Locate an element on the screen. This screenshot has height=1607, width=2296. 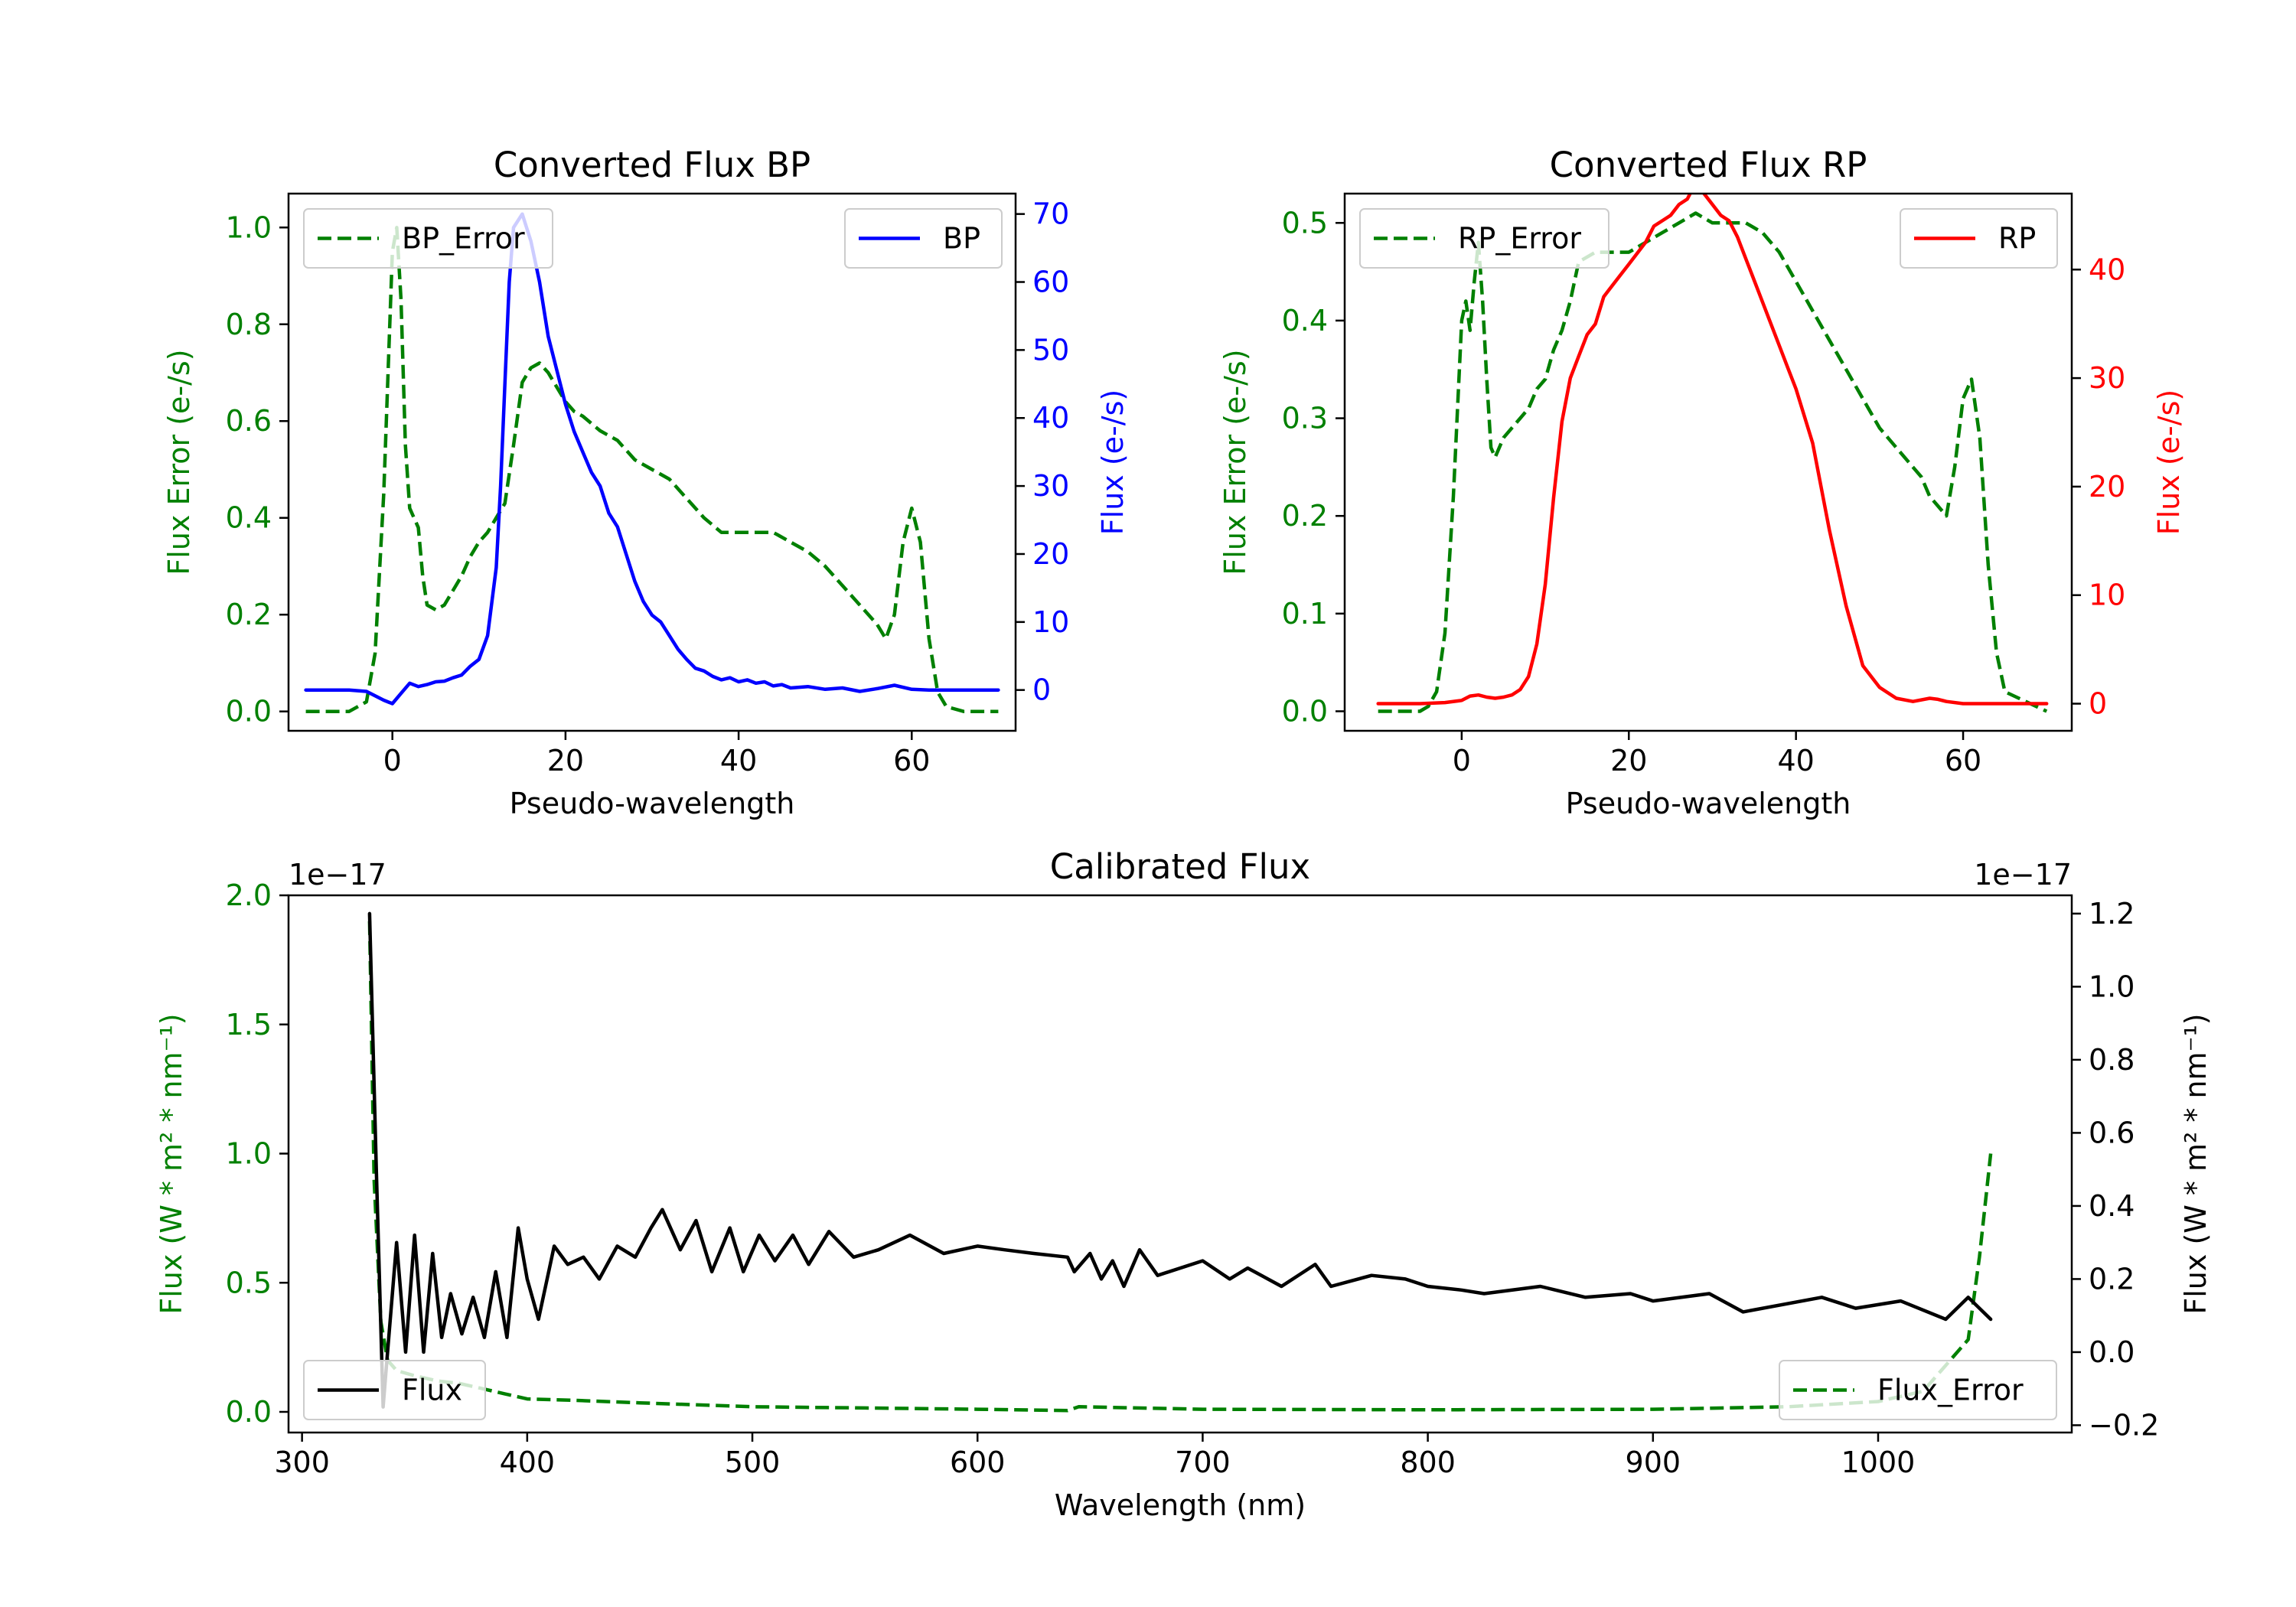
x-tick-label: 500 is located at coordinates (753, 1462).